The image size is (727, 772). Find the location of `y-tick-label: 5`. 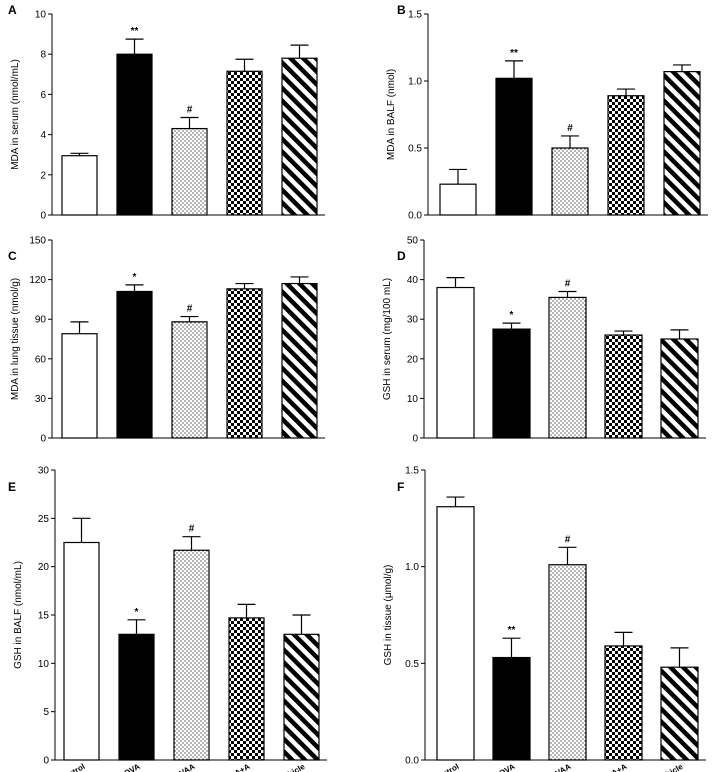

y-tick-label: 5 is located at coordinates (46, 712).